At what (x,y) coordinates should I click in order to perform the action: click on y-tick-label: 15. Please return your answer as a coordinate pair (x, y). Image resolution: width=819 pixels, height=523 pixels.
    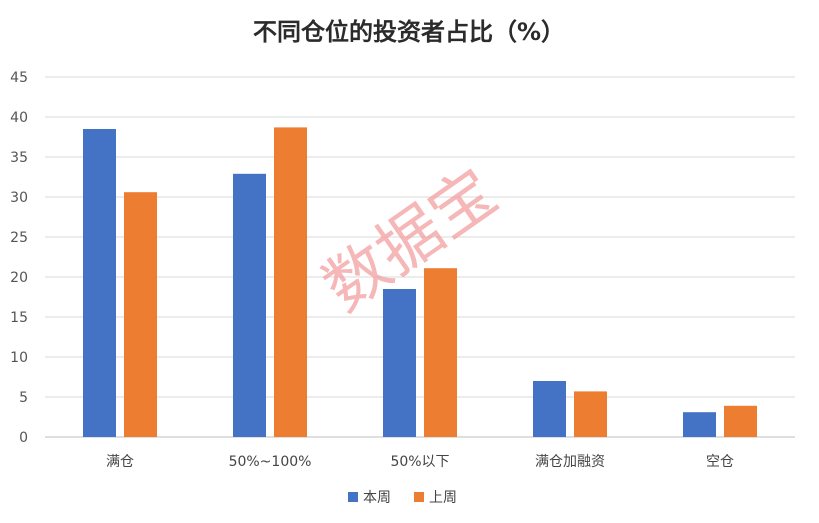
    Looking at the image, I should click on (19, 318).